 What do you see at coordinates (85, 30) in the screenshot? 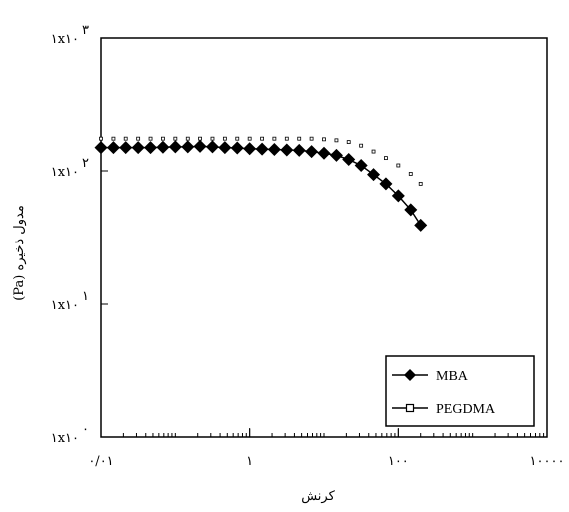
I see `y-tick-exponent: ۳` at bounding box center [85, 30].